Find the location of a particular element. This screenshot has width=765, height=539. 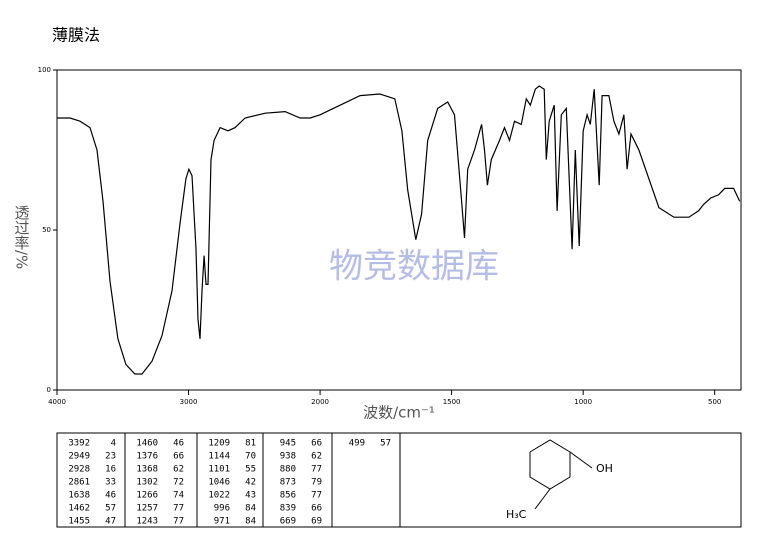

peak-wavenumber: 1022 is located at coordinates (219, 496).